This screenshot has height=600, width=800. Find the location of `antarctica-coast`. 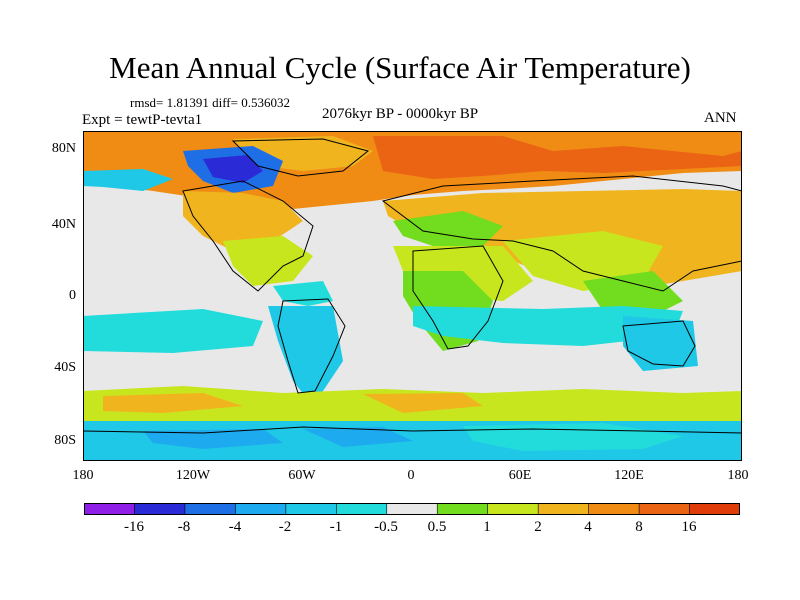

antarctica-coast is located at coordinates (412, 430).